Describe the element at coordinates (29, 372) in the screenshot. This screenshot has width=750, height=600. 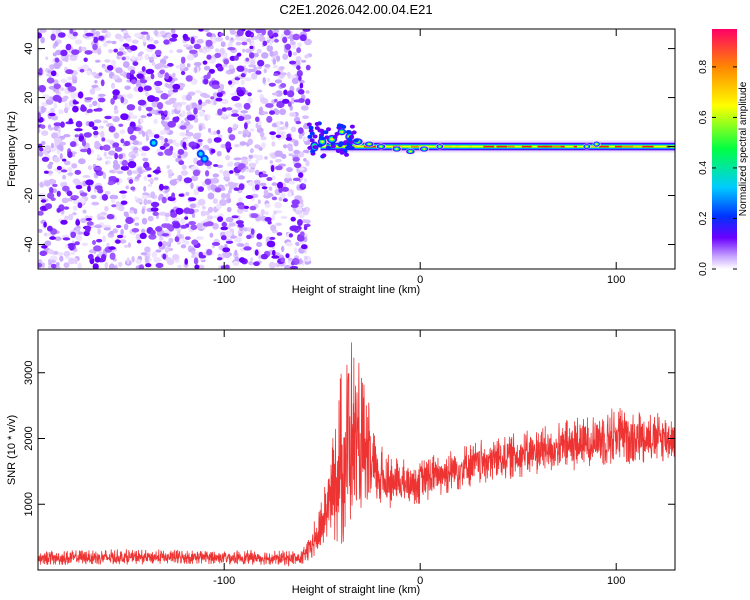
I see `y-tick-label: 3000` at that location.